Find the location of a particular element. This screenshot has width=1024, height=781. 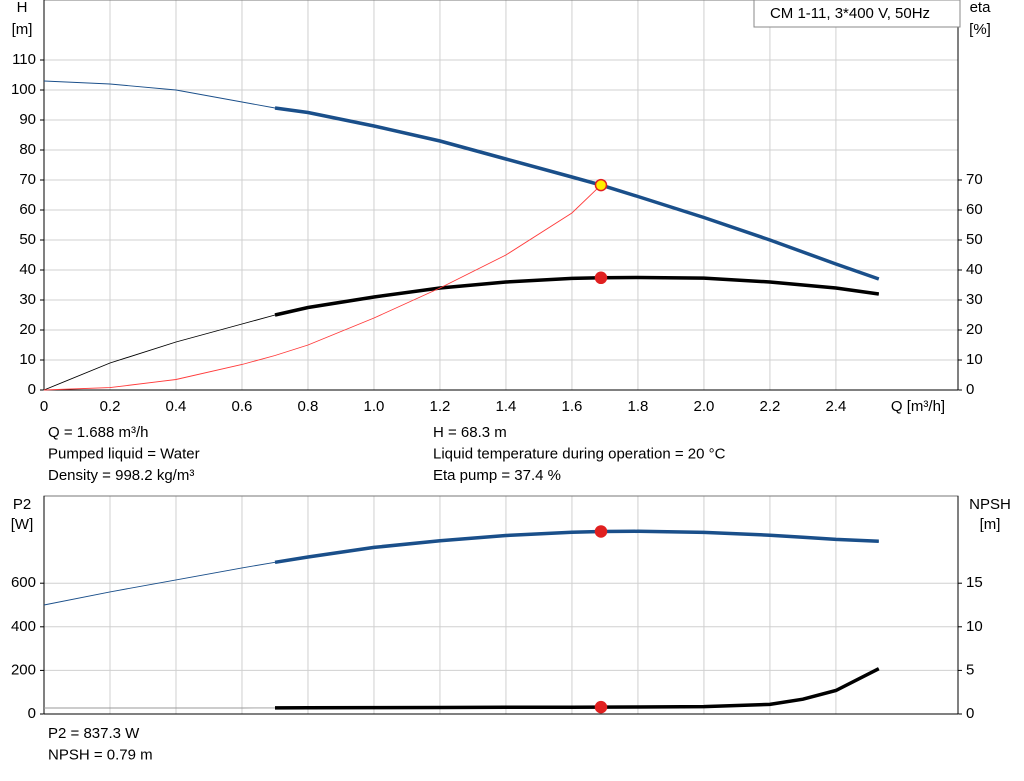

x-tick-label: 0.6 is located at coordinates (242, 406).